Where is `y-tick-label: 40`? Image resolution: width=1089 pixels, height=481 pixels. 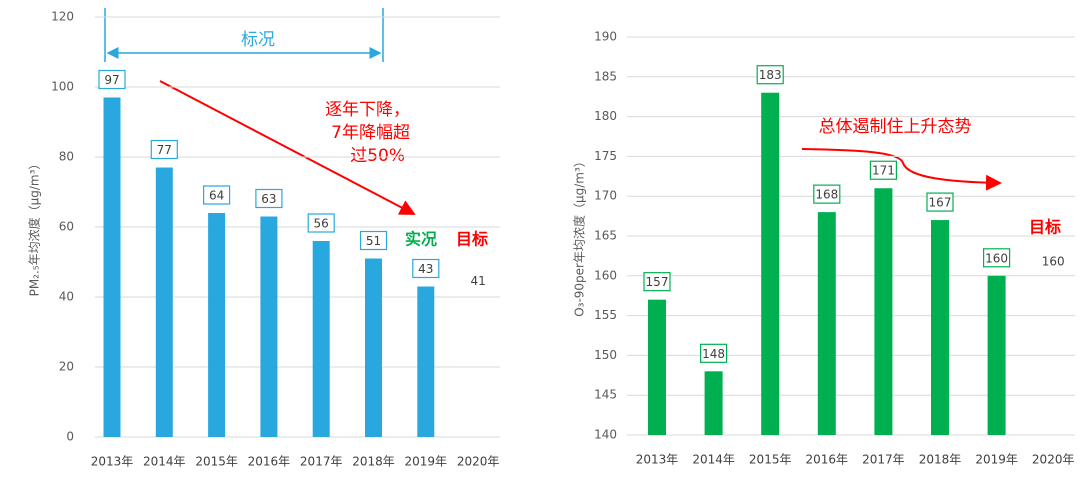
y-tick-label: 40 is located at coordinates (66, 297).